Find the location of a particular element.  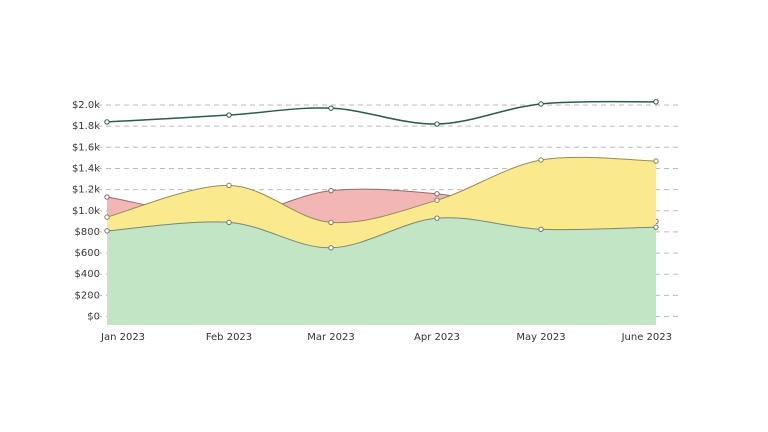

y-tick-label: $1.8k is located at coordinates (86, 126).